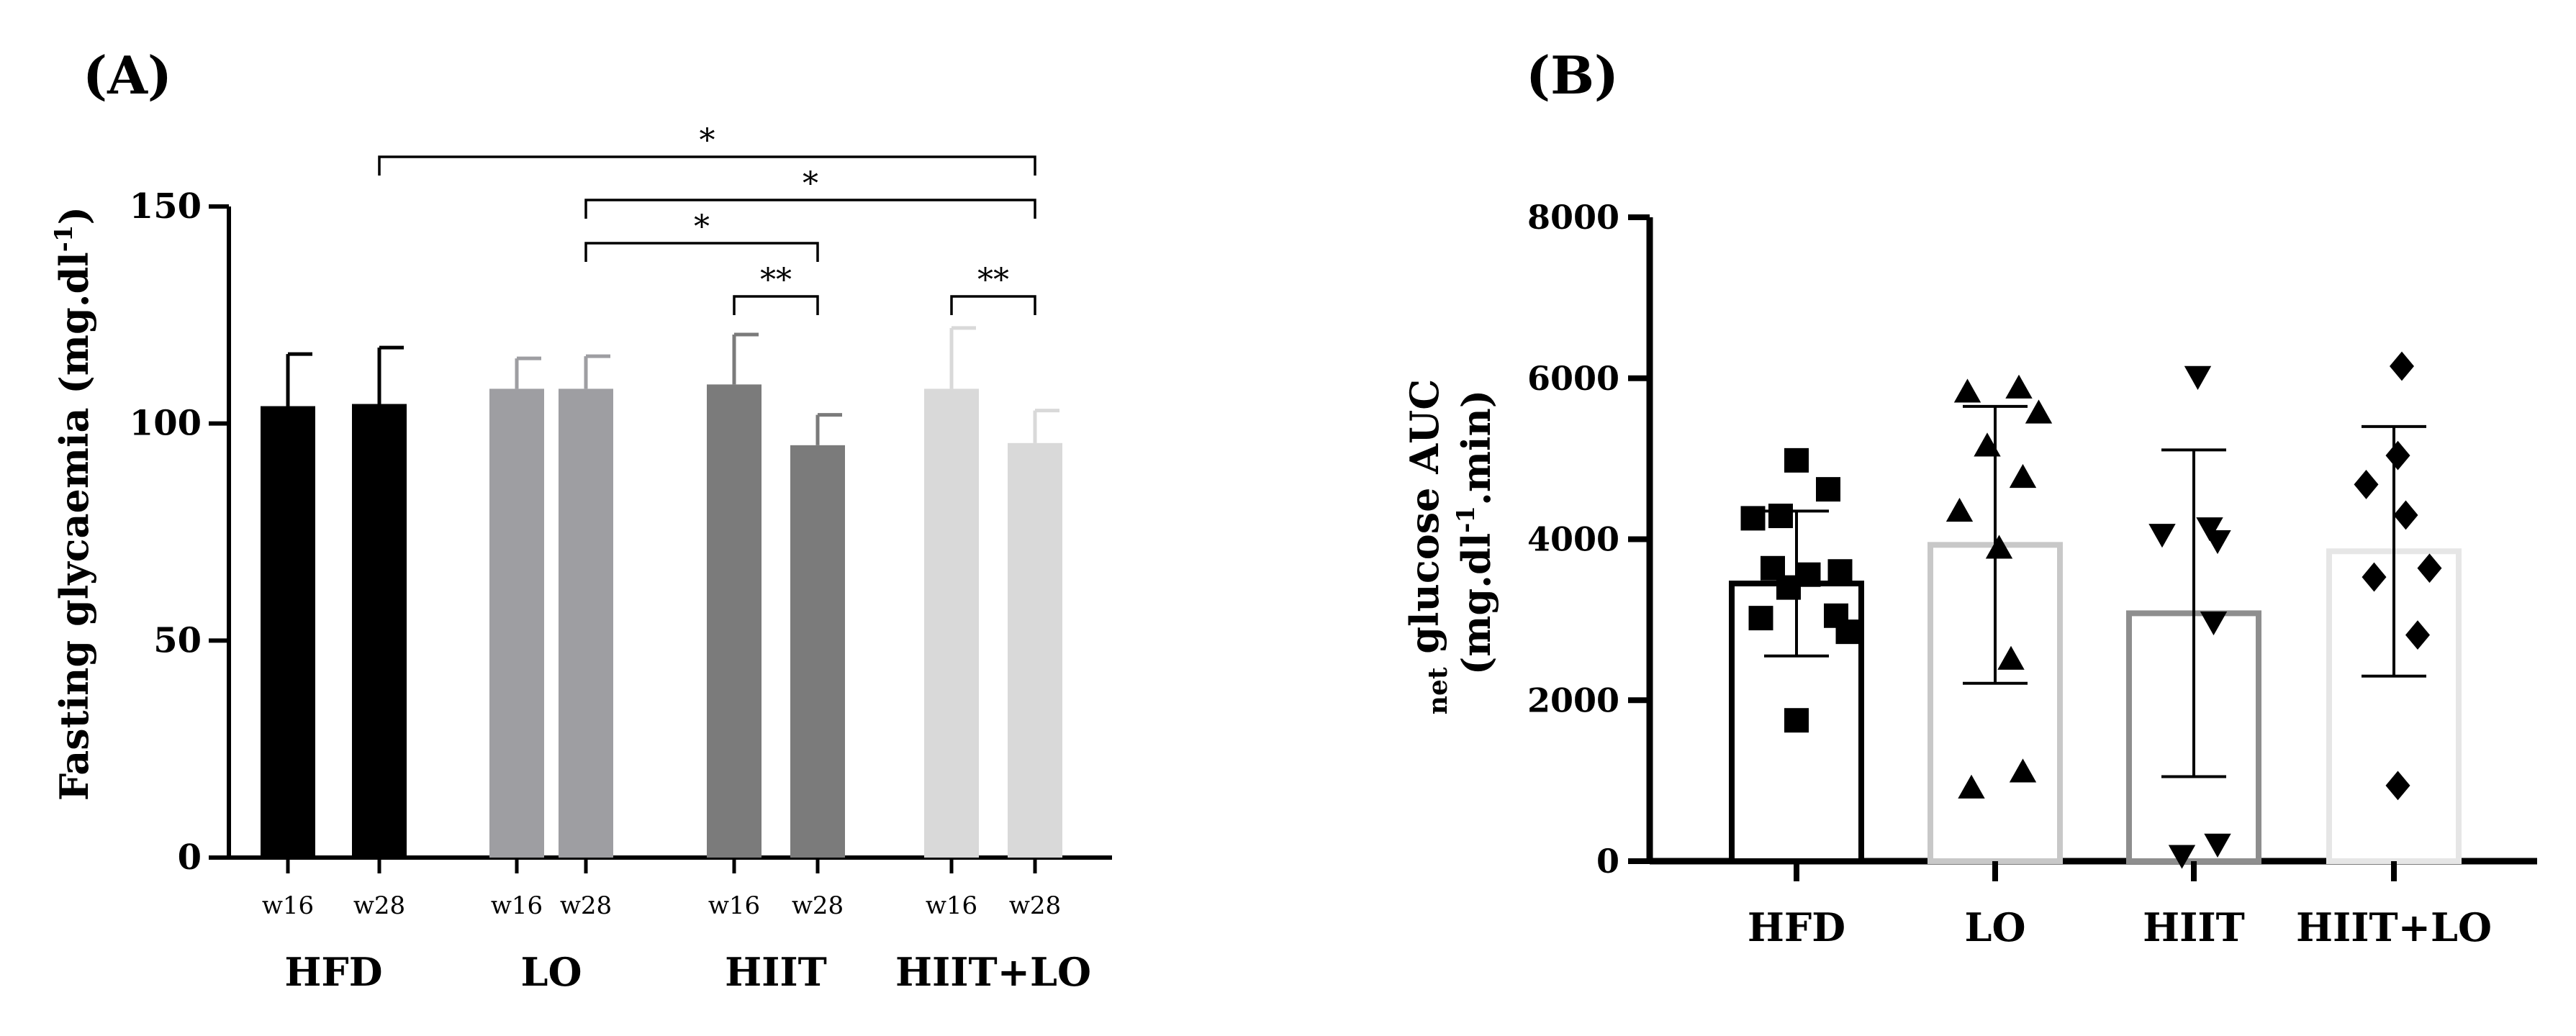 This screenshot has width=2576, height=1036. Describe the element at coordinates (1994, 927) in the screenshot. I see `panel-b-category-label: LO` at that location.